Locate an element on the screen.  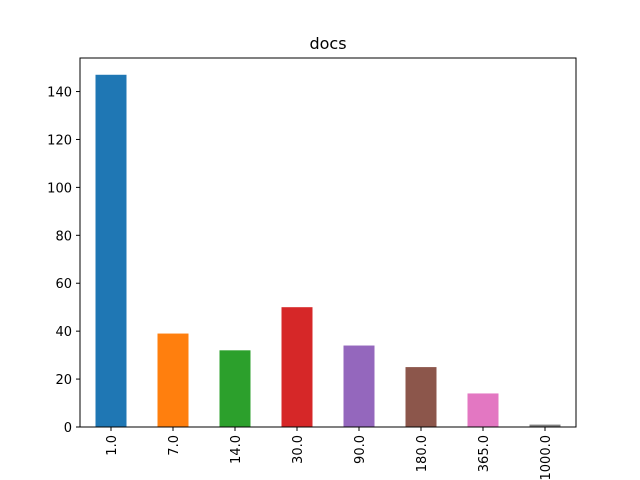
x-tick-label: 1000.0 is located at coordinates (546, 457).